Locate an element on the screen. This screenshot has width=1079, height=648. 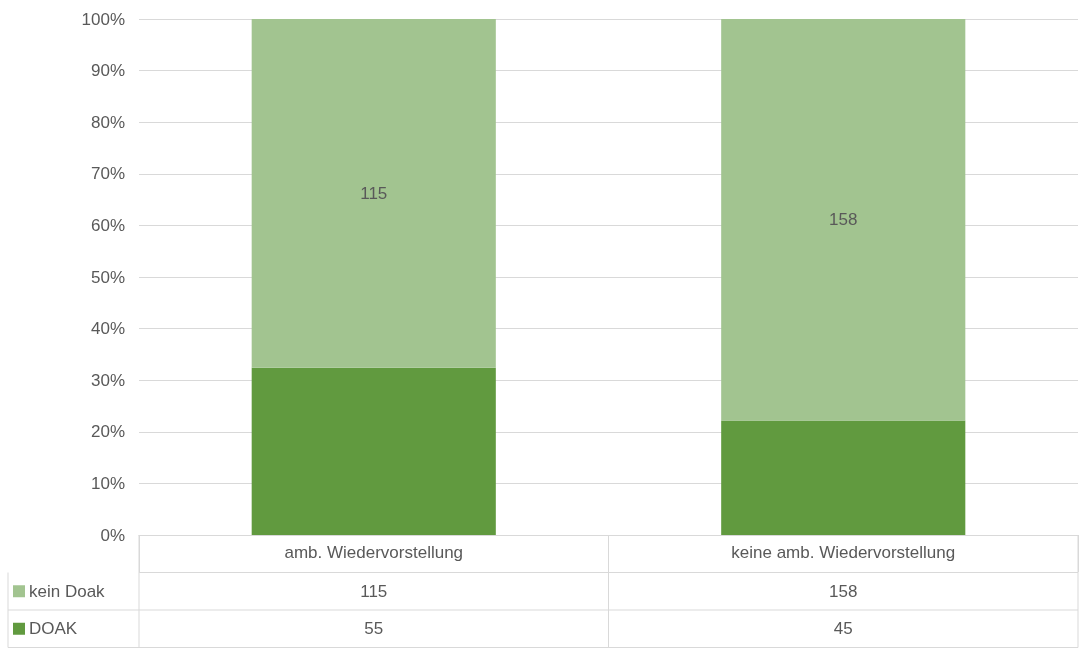
text: 158 is located at coordinates (843, 591).